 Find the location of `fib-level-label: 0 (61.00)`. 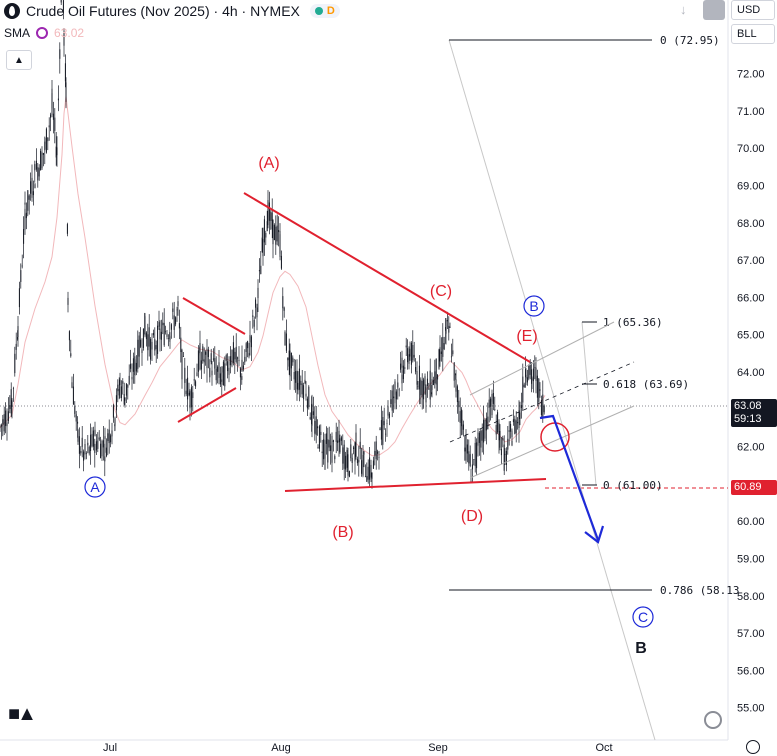

fib-level-label: 0 (61.00) is located at coordinates (633, 485).